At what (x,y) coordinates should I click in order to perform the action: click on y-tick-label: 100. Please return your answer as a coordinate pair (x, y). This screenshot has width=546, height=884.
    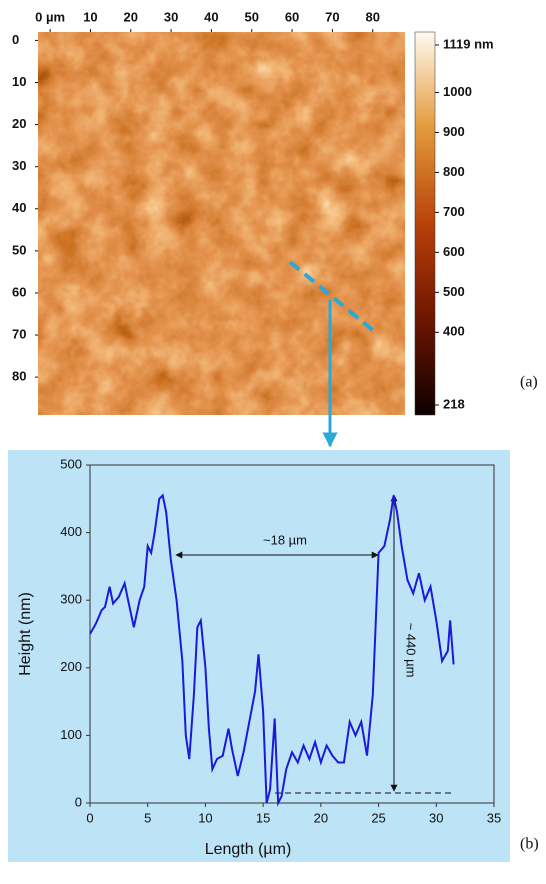
    Looking at the image, I should click on (71, 734).